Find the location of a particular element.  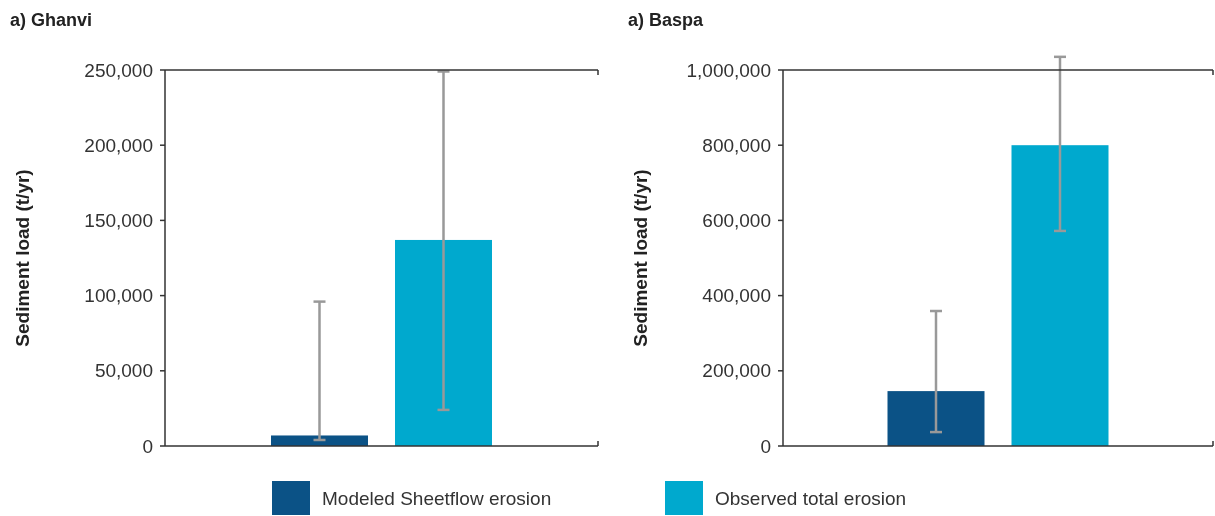

legend-label: Observed total erosion is located at coordinates (811, 498).